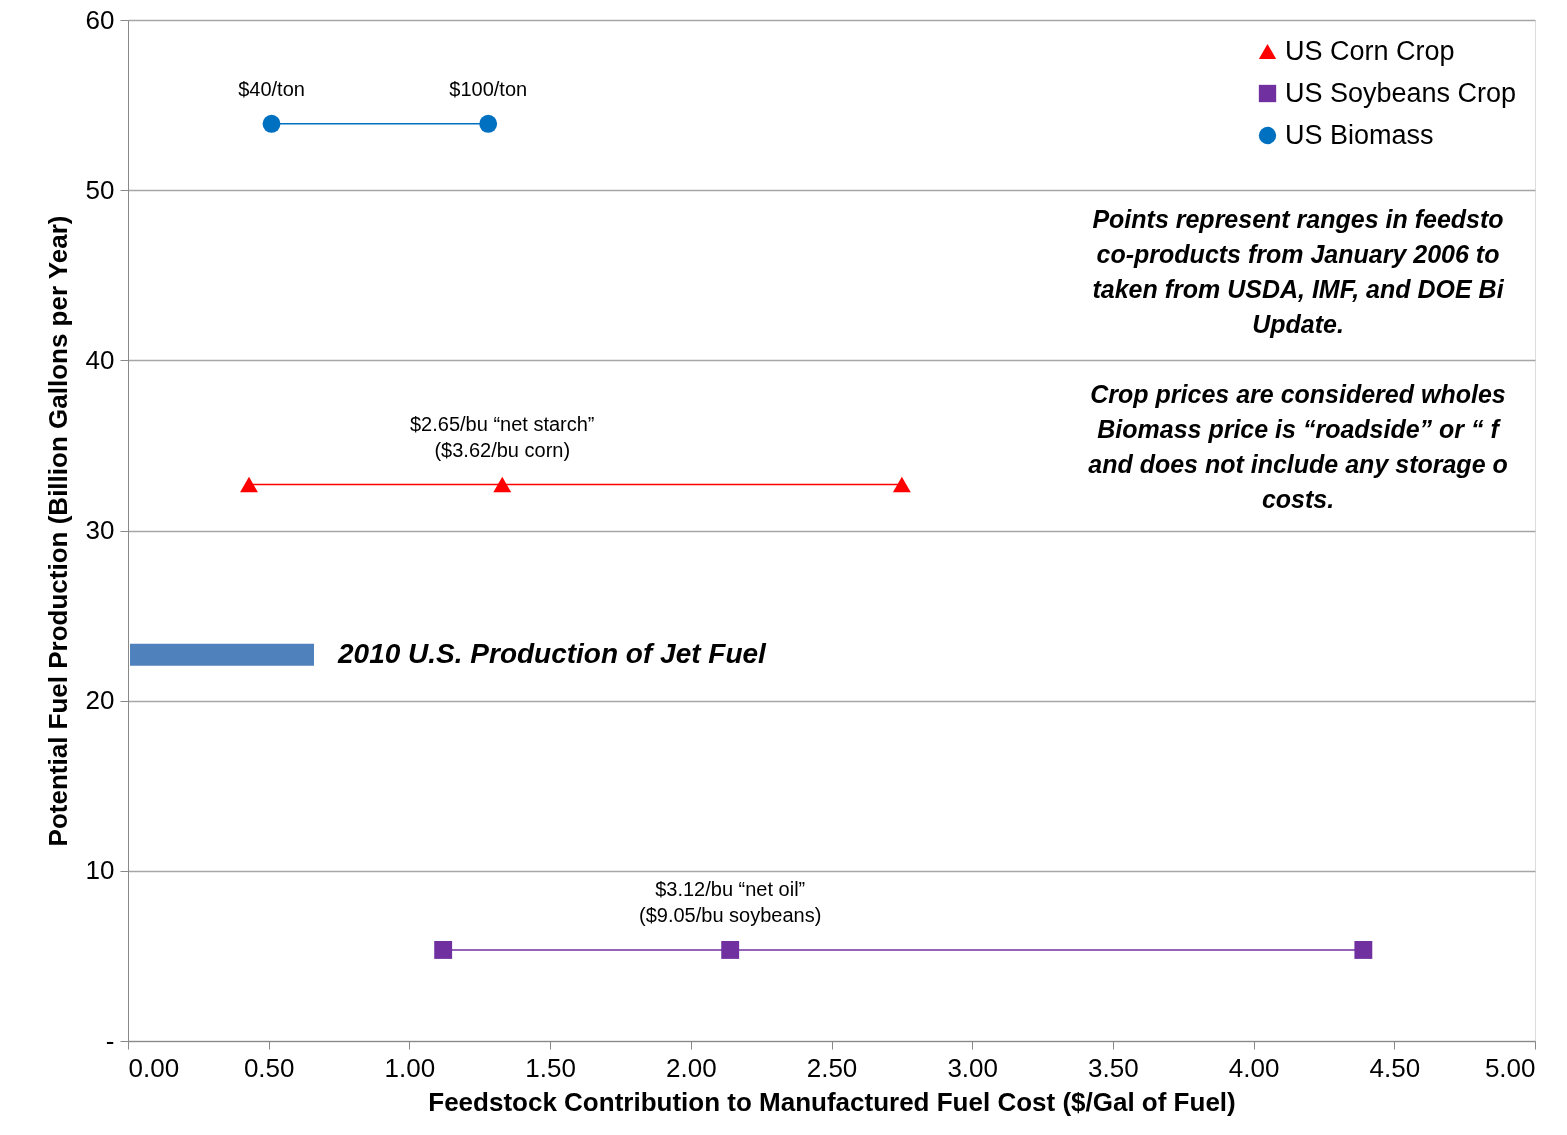 This screenshot has height=1135, width=1567. I want to click on ref-line-label: 2010 U.S. Production of Jet Fuel, so click(552, 653).